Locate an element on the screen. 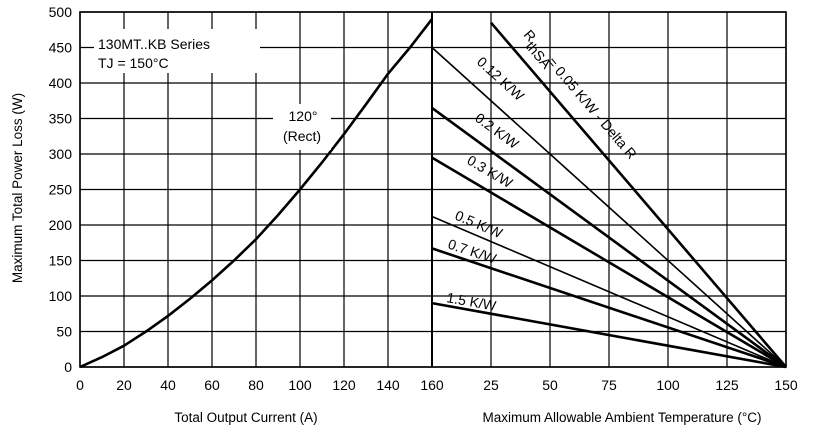 The image size is (818, 435). y-tick-labels: 0 50 100 150 200 250 300 350 400 450 500 is located at coordinates (61, 189).